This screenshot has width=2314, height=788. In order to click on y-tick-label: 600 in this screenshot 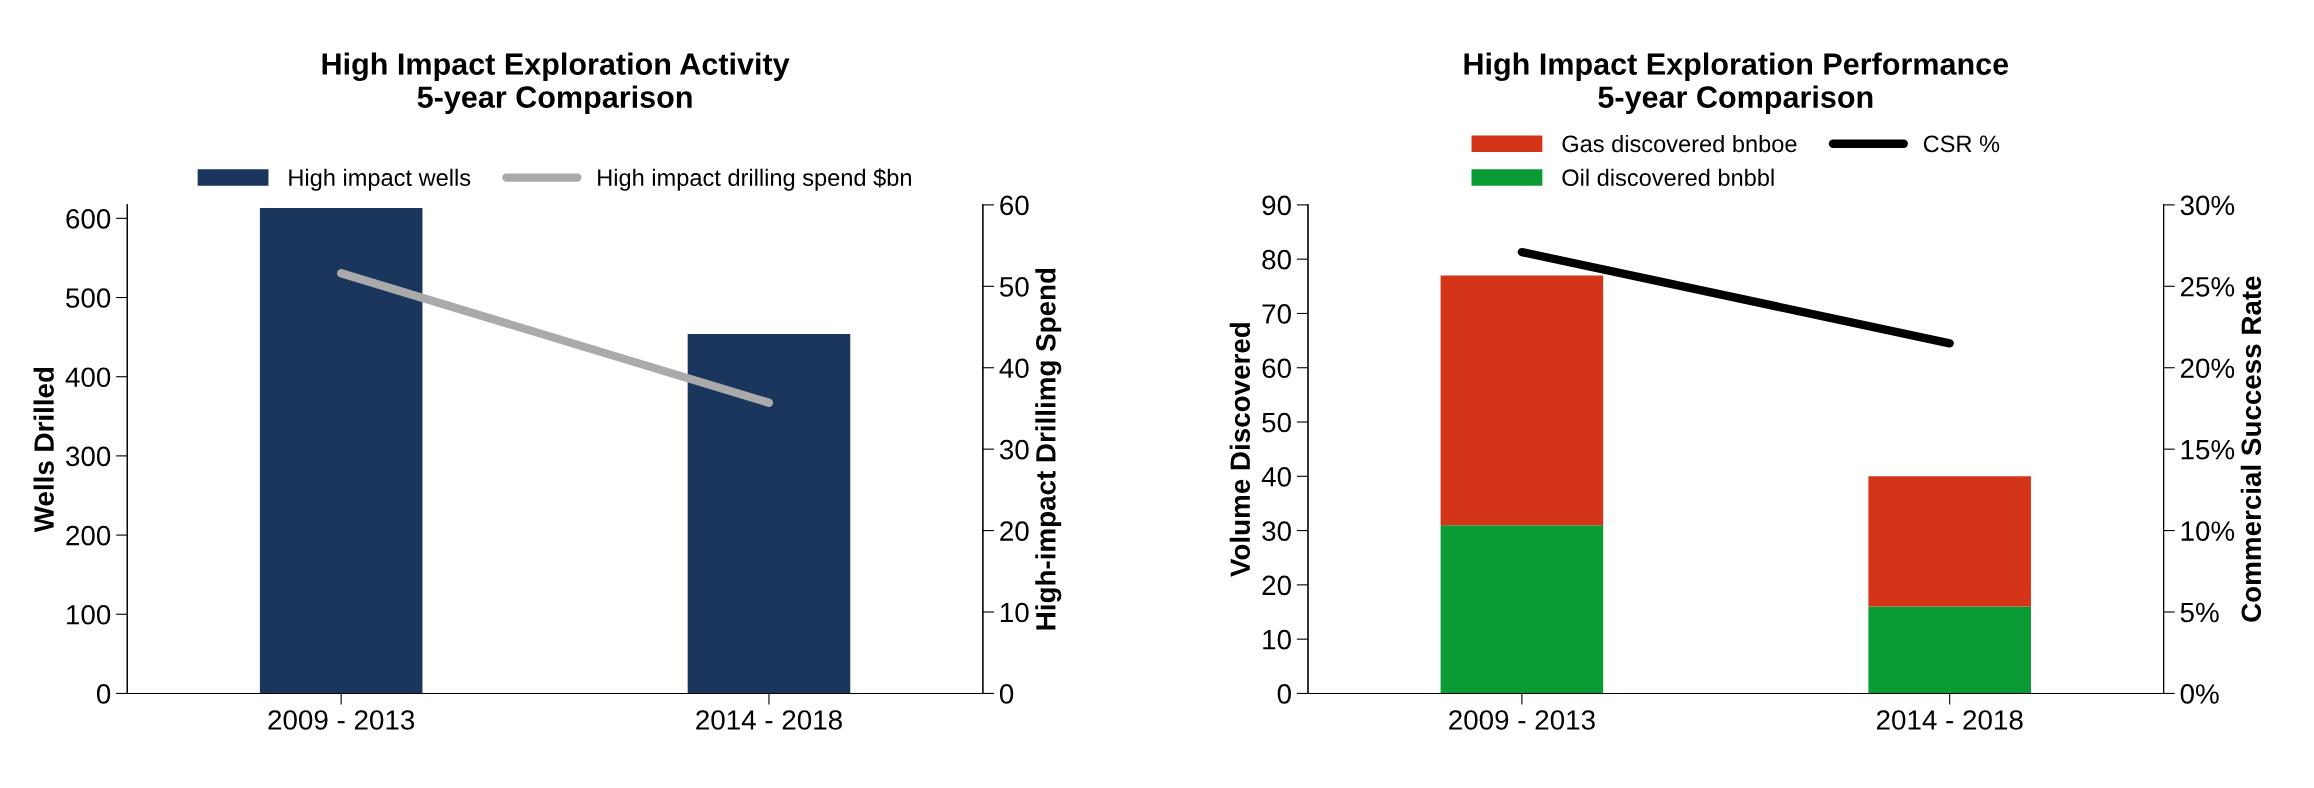, I will do `click(88, 219)`.